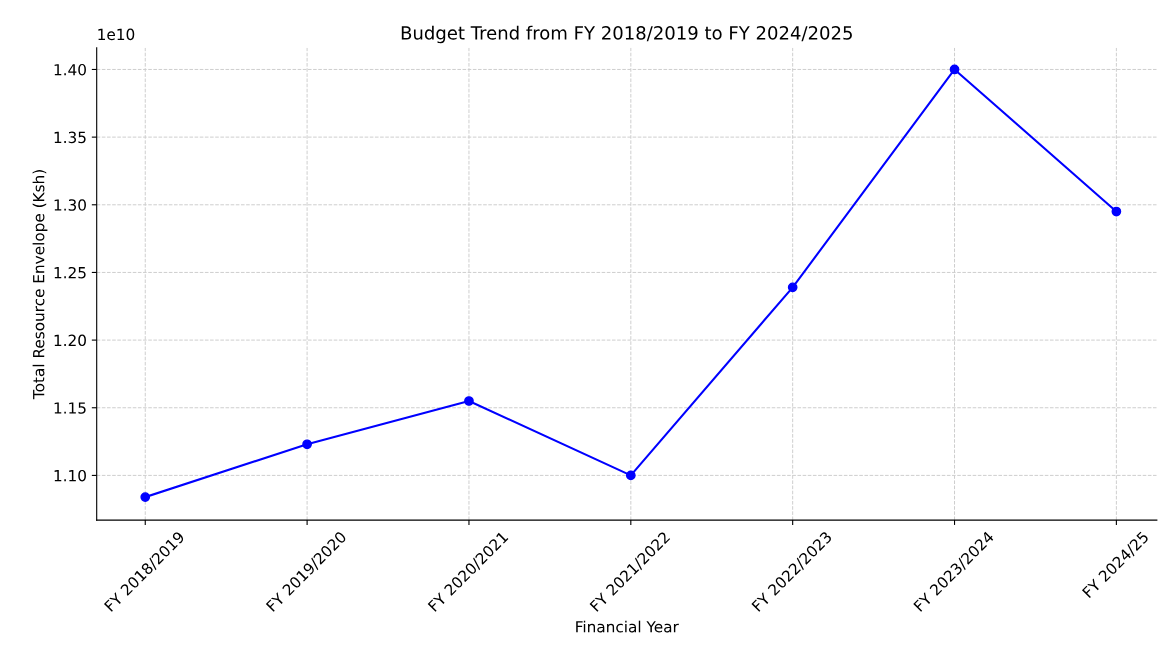 The image size is (1165, 655). Describe the element at coordinates (626, 34) in the screenshot. I see `chart-title: Budget Trend from FY 2018/2019 to FY 2024/2025` at that location.